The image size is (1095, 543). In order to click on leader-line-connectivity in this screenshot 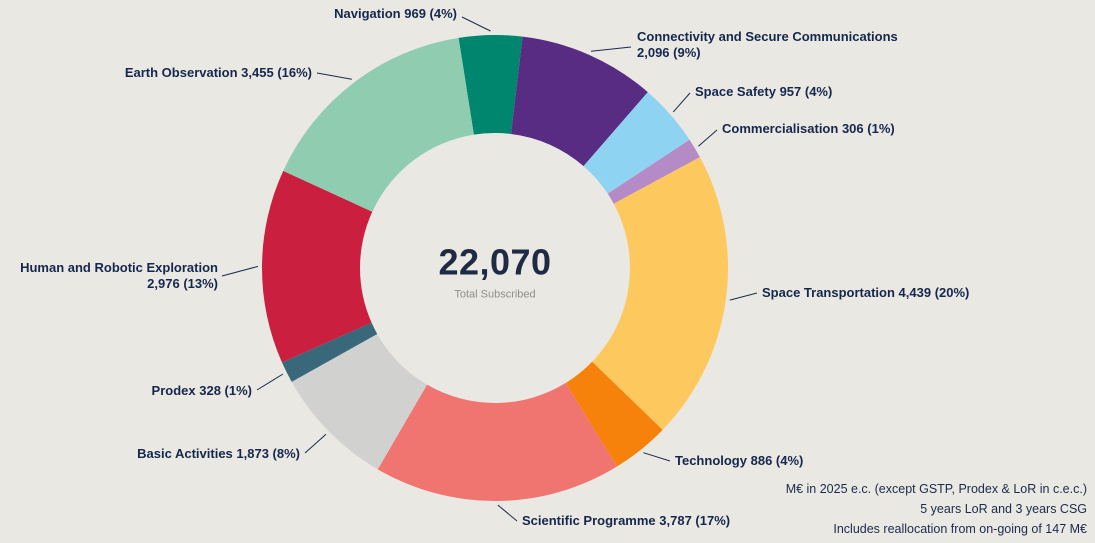, I will do `click(611, 49)`.